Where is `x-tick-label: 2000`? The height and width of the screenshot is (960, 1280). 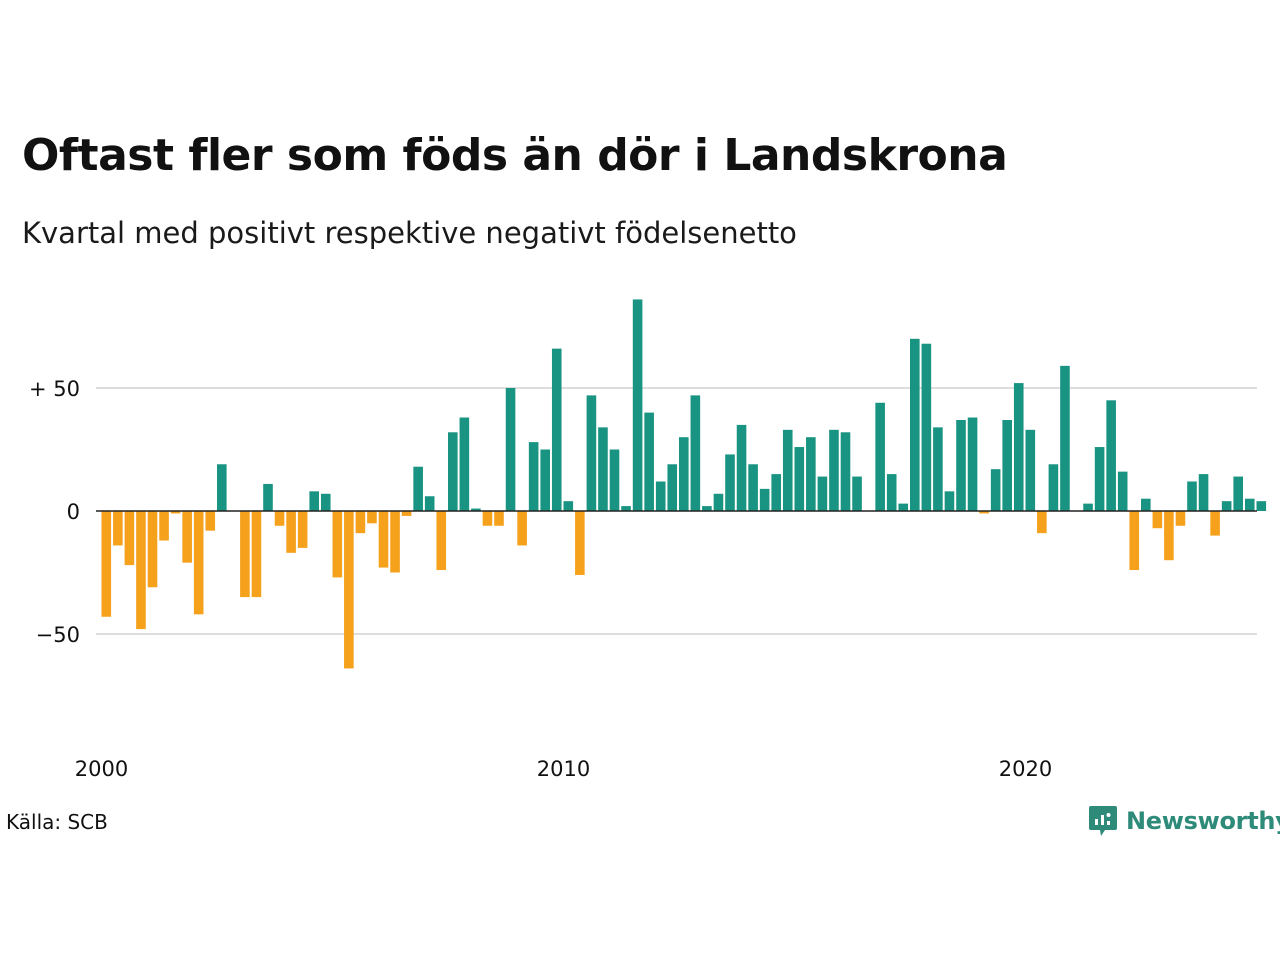
x-tick-label: 2000 is located at coordinates (101, 769).